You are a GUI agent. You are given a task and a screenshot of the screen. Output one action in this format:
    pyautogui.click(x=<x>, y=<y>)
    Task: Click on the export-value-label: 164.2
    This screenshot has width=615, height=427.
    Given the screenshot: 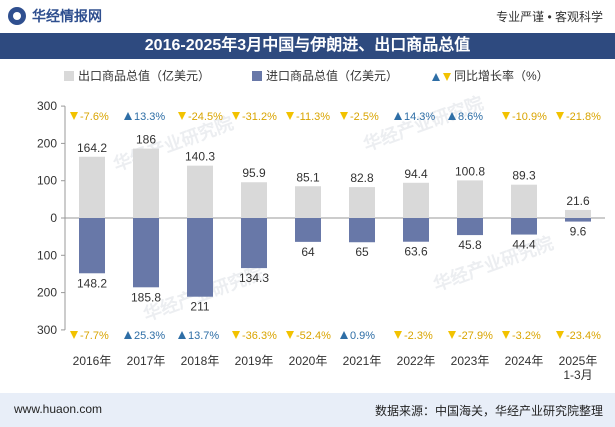 What is the action you would take?
    pyautogui.click(x=92, y=148)
    